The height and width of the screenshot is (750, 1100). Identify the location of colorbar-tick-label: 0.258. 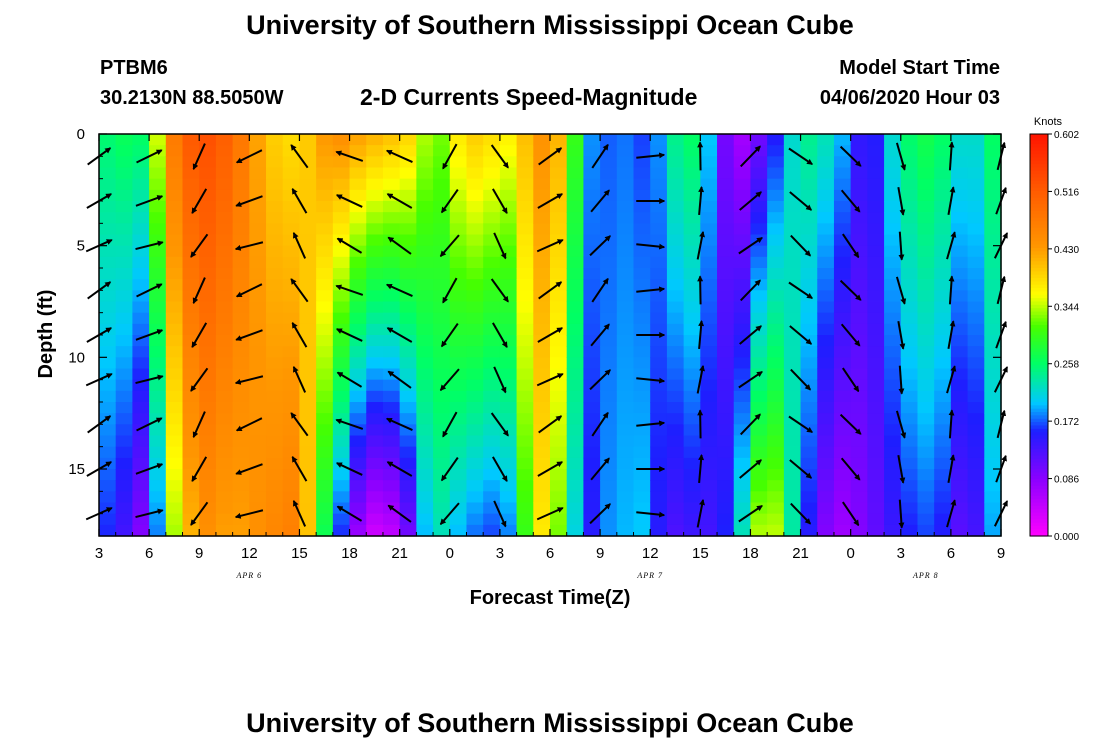
(1066, 365).